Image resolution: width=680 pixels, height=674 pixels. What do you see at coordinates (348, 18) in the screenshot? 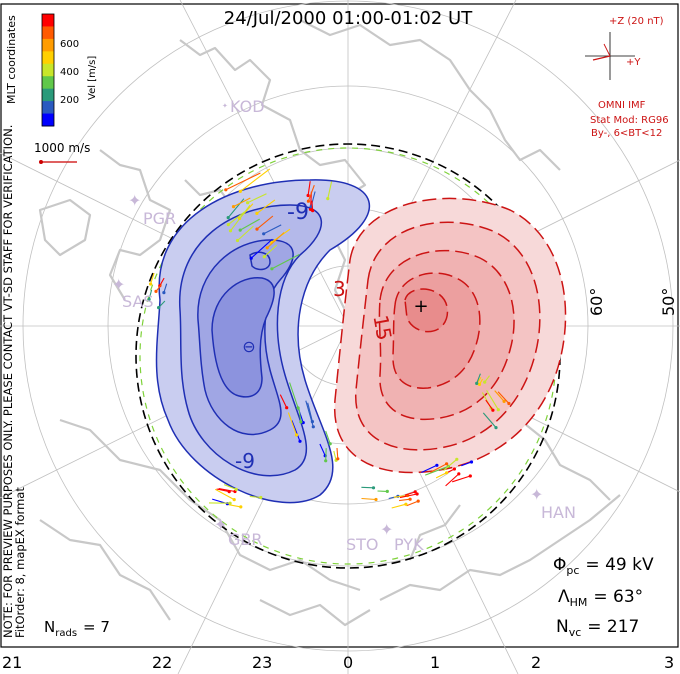
I see `map-title: 24/Jul/2000 01:00-01:02 UT` at bounding box center [348, 18].